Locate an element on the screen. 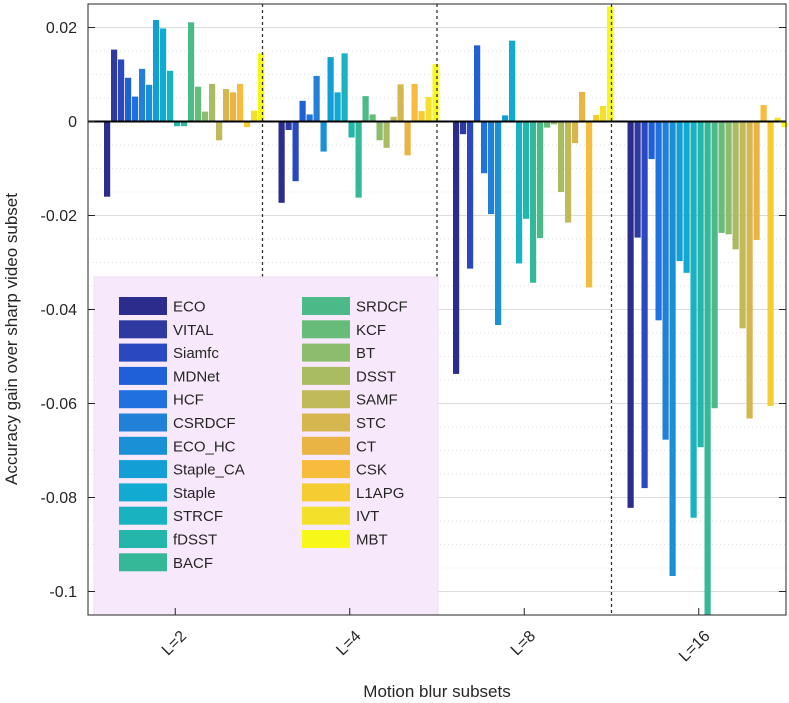 This screenshot has height=703, width=789. legend-entry: BT is located at coordinates (365, 353).